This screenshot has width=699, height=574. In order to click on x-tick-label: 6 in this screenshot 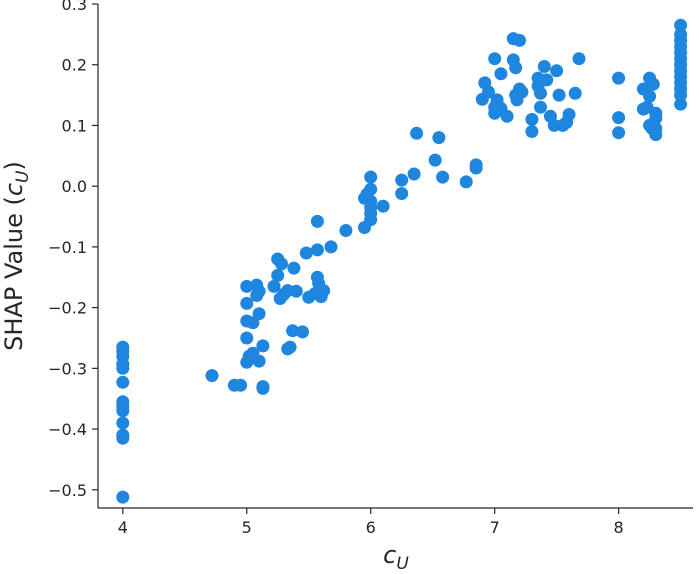, I will do `click(371, 527)`.